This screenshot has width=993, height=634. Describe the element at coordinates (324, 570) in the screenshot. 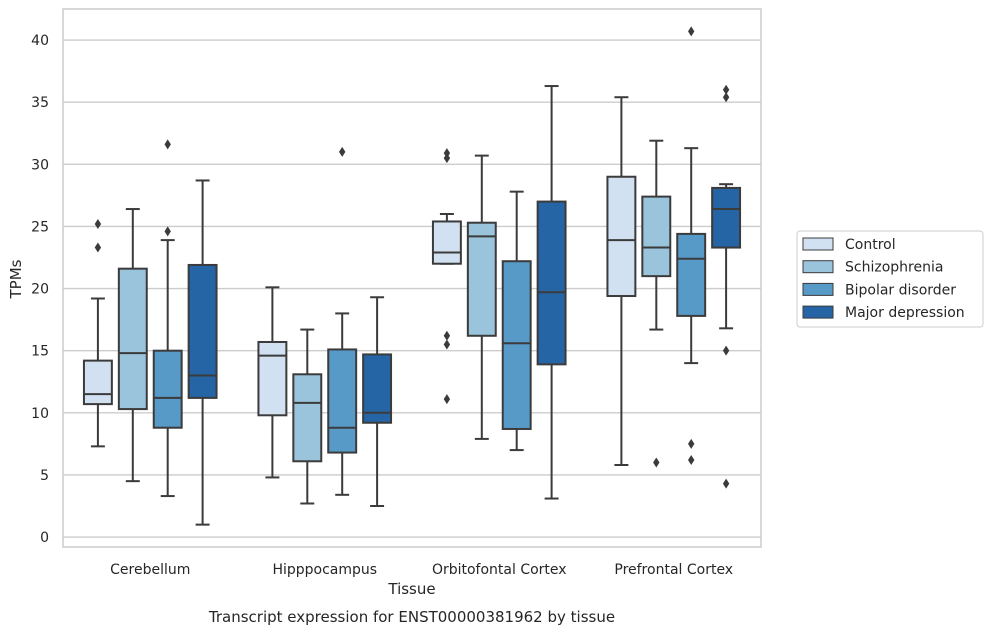

I see `x-tick-label: Hipppocampus` at that location.